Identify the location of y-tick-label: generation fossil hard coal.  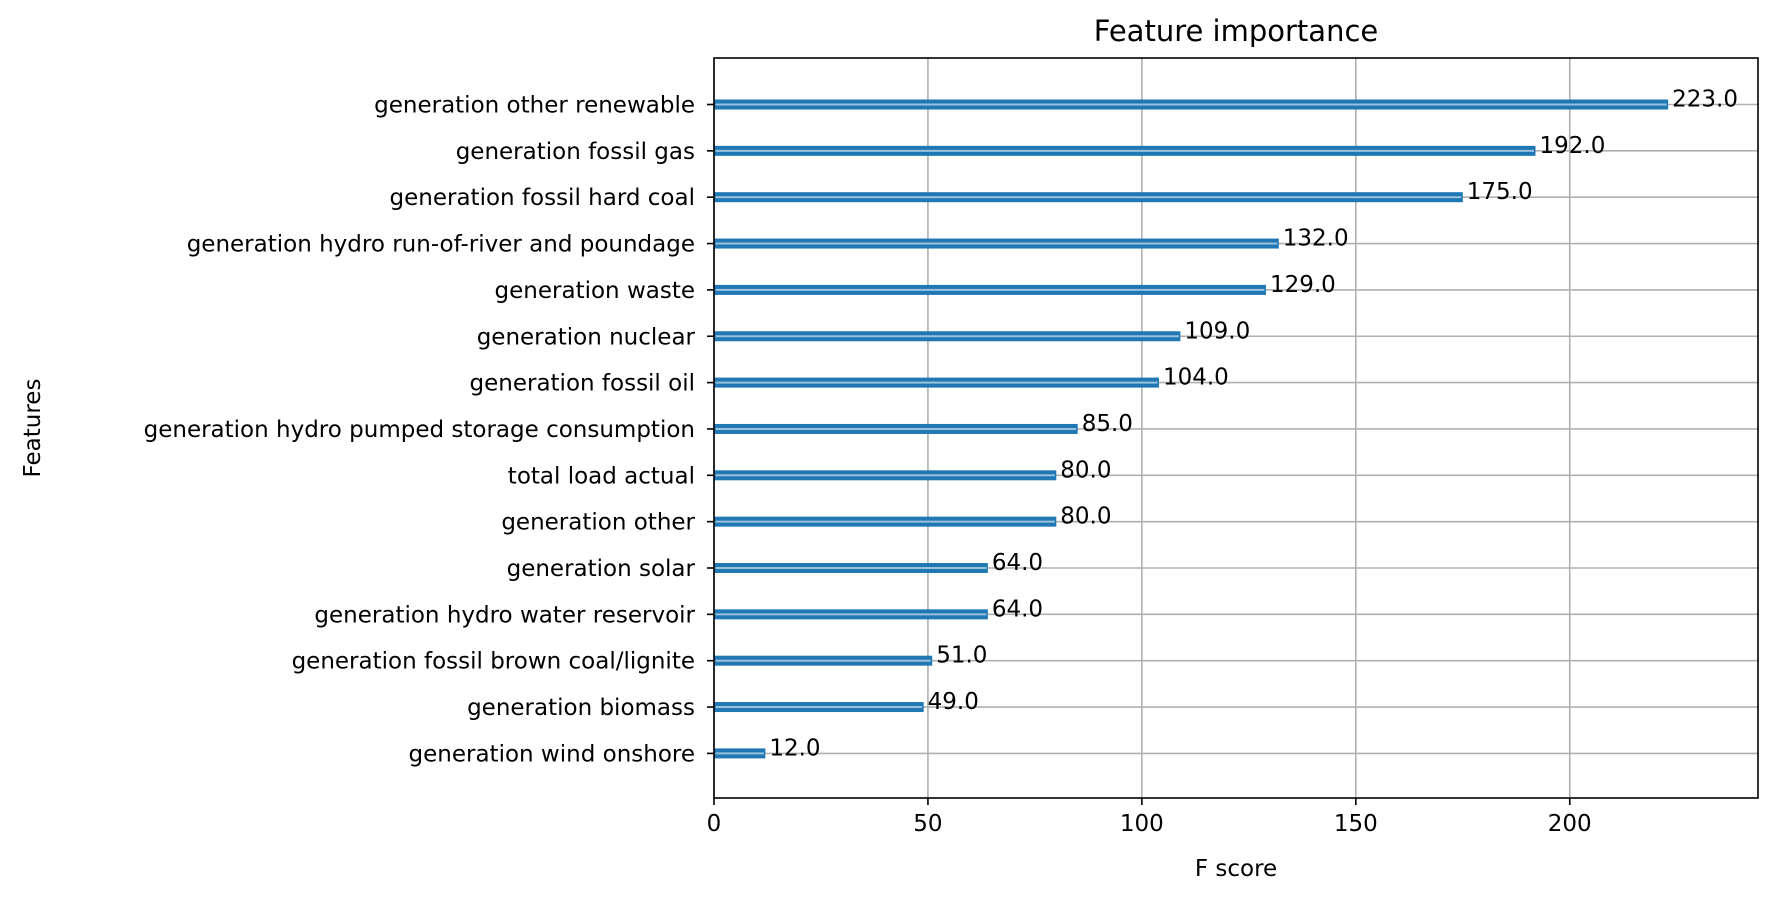
(542, 198).